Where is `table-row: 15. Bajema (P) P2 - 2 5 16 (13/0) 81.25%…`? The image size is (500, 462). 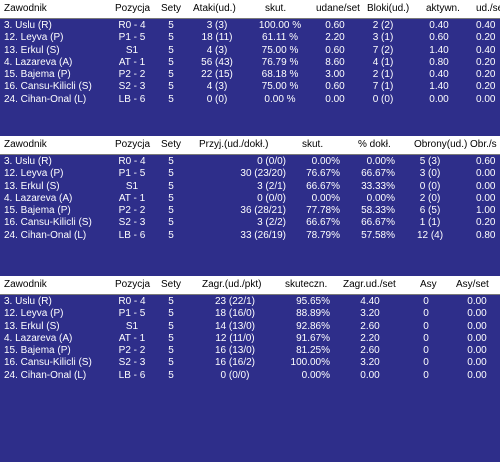 table-row: 15. Bajema (P) P2 - 2 5 16 (13/0) 81.25%… is located at coordinates (245, 351).